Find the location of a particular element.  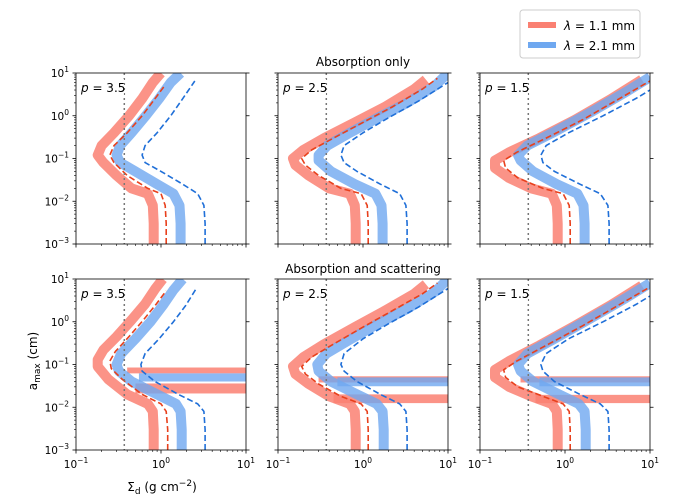

y-tick-label: 10⁻³ is located at coordinates (57, 243).